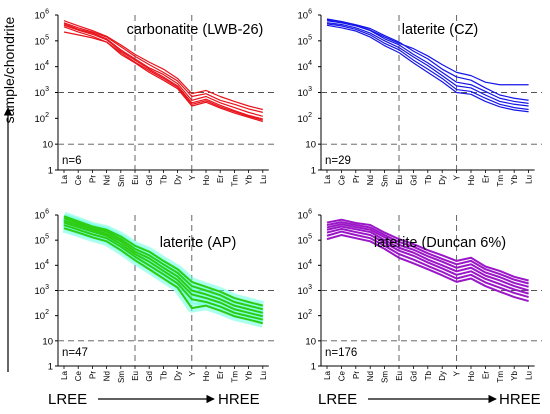 The image size is (550, 414). What do you see at coordinates (239, 399) in the screenshot?
I see `hree-label: HREE` at bounding box center [239, 399].